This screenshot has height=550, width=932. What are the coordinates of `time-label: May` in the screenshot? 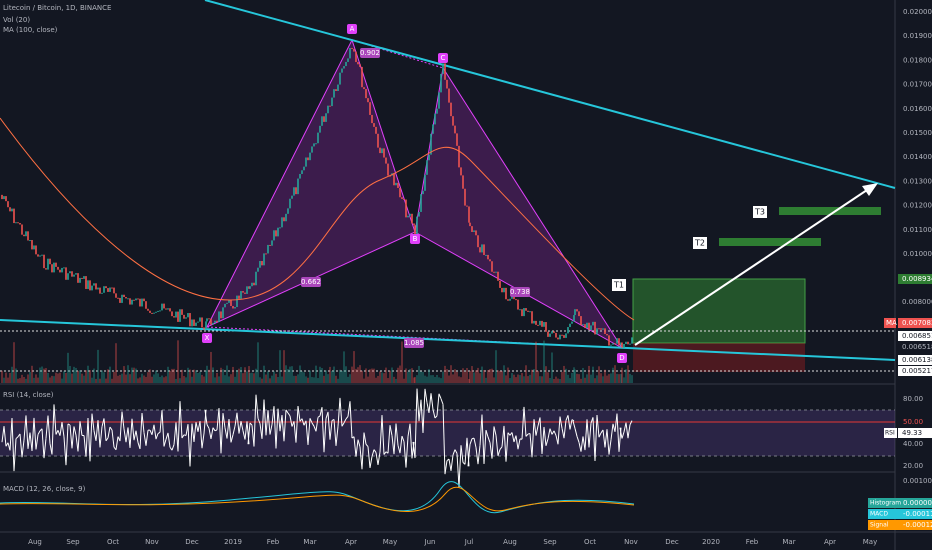 It's located at (390, 542).